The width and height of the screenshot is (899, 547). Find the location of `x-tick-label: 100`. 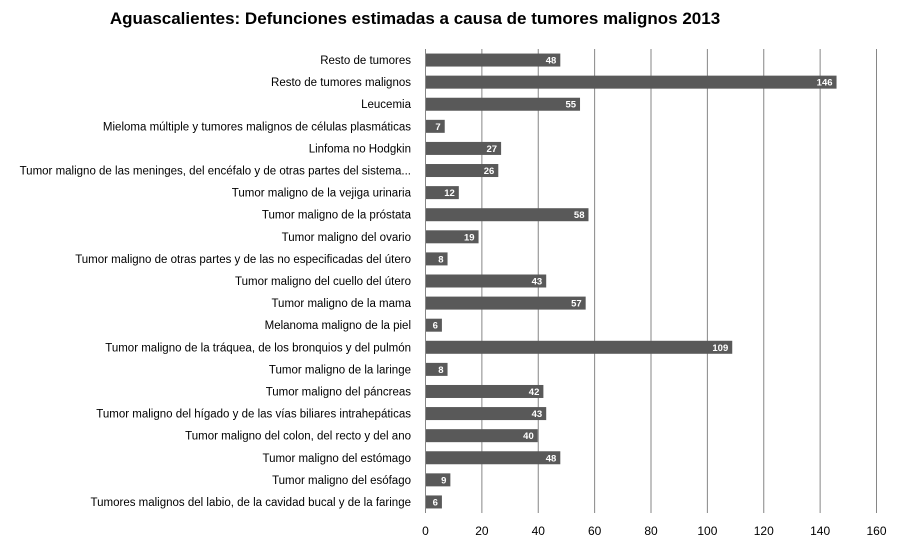

x-tick-label: 100 is located at coordinates (707, 531).